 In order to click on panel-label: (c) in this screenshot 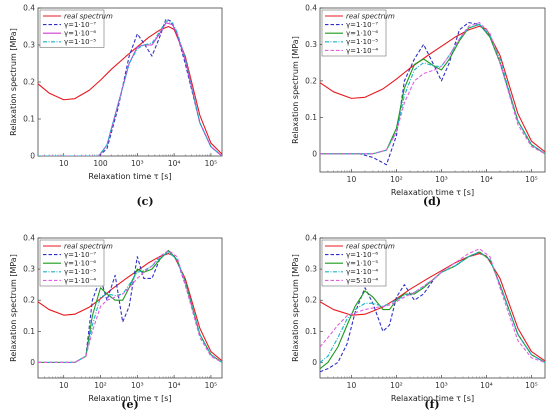, I will do `click(144, 201)`.